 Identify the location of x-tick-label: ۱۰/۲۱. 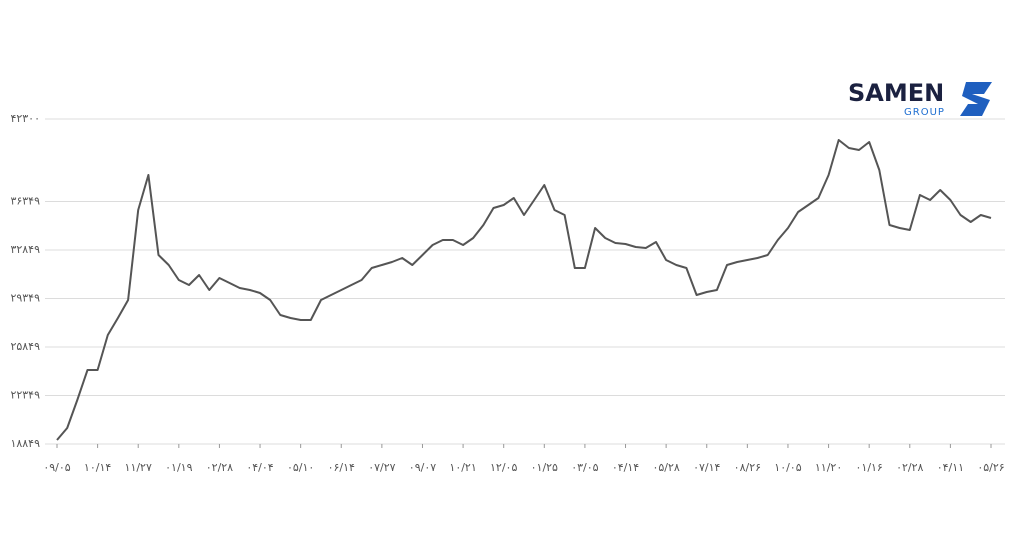
(462, 467).